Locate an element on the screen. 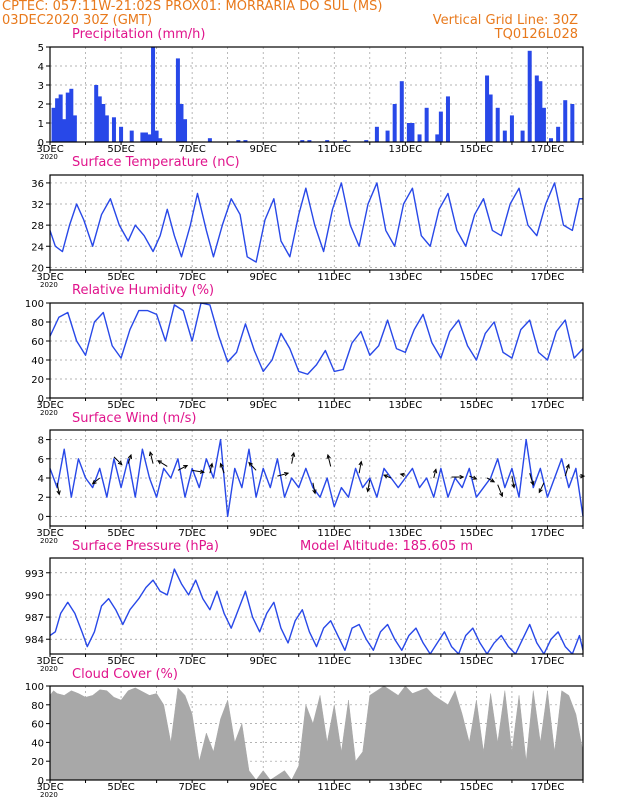  precip-xtick-label: 3DEC is located at coordinates (49, 149).